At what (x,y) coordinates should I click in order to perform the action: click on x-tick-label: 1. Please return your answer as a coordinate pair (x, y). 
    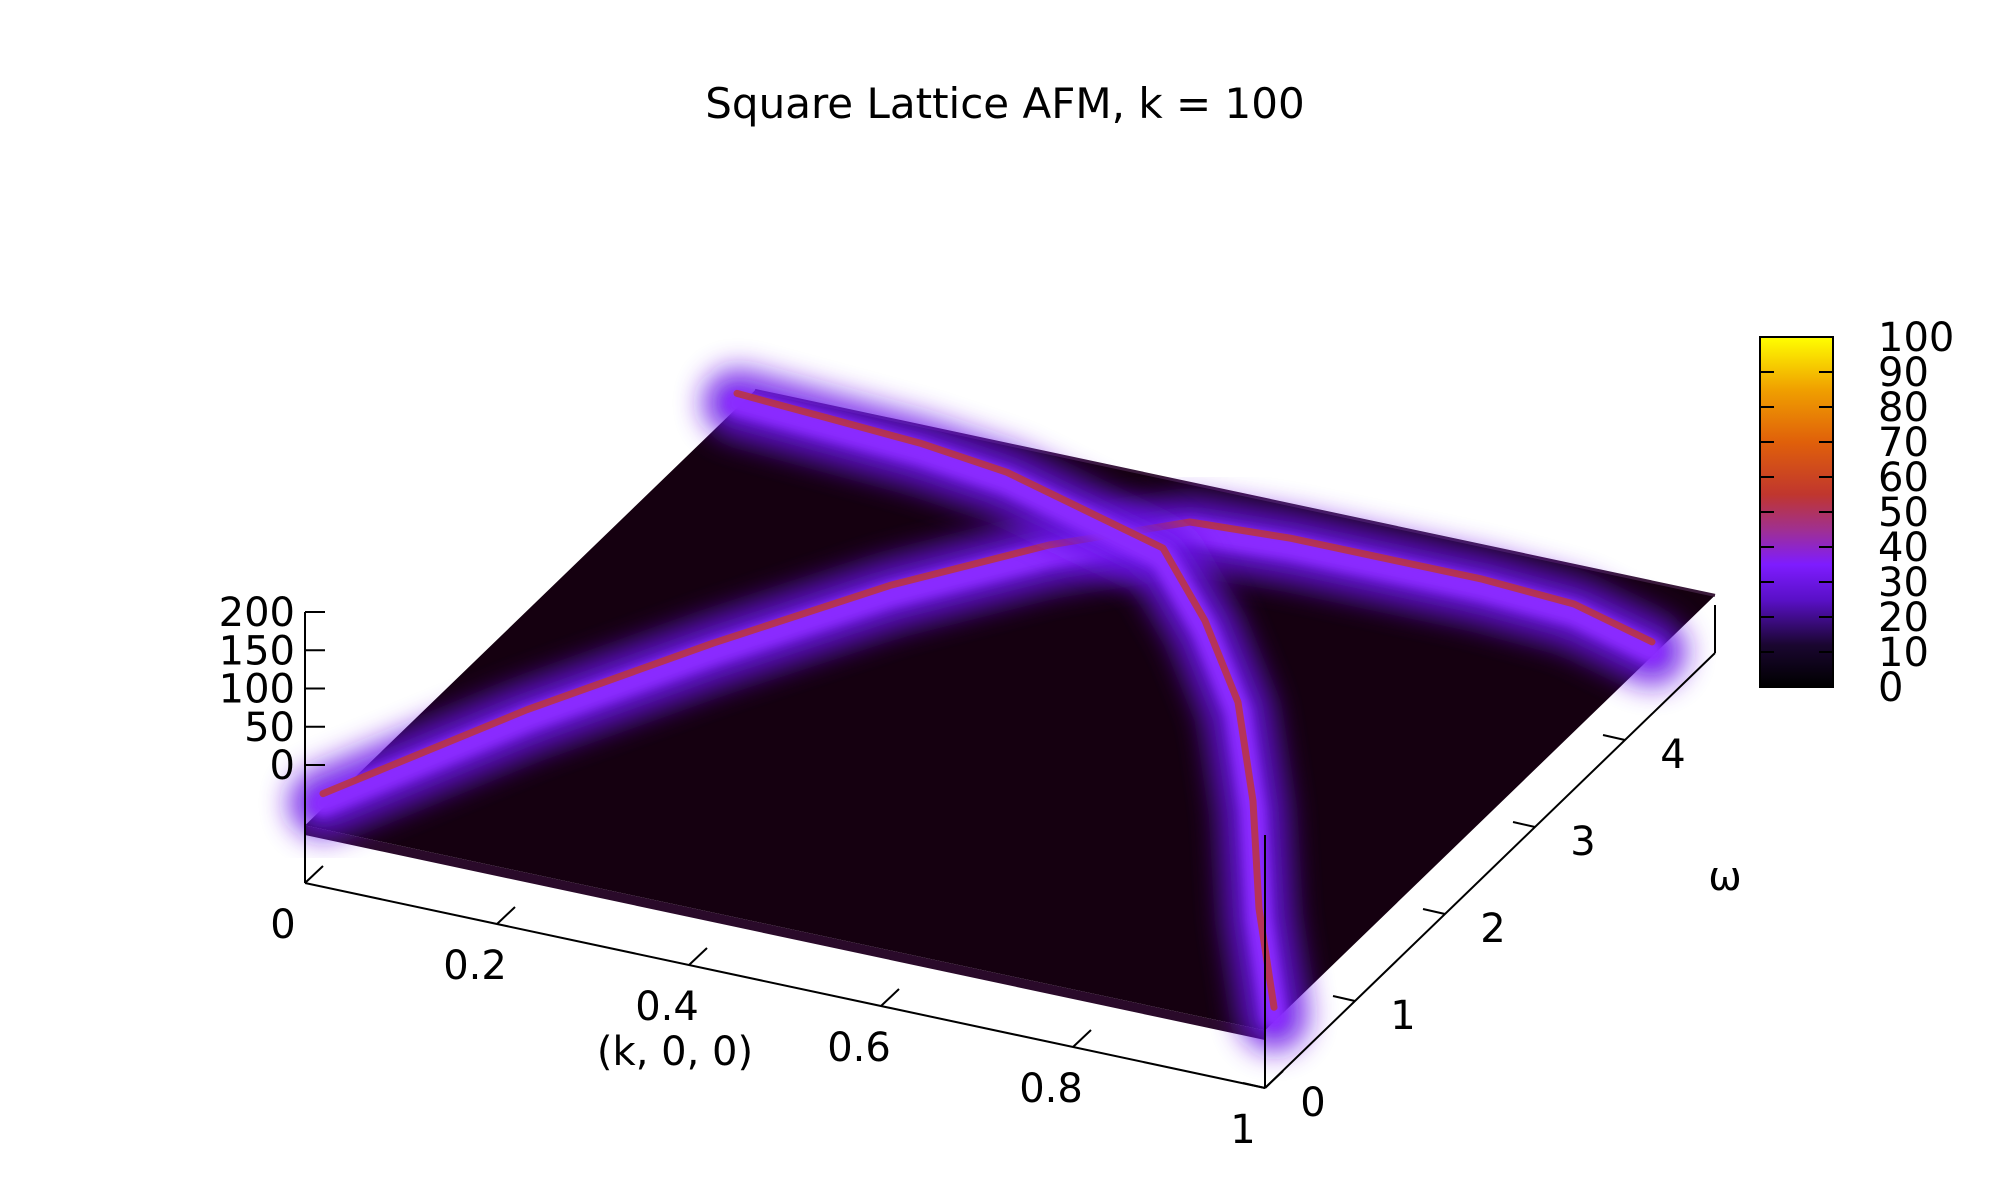
    Looking at the image, I should click on (1242, 1130).